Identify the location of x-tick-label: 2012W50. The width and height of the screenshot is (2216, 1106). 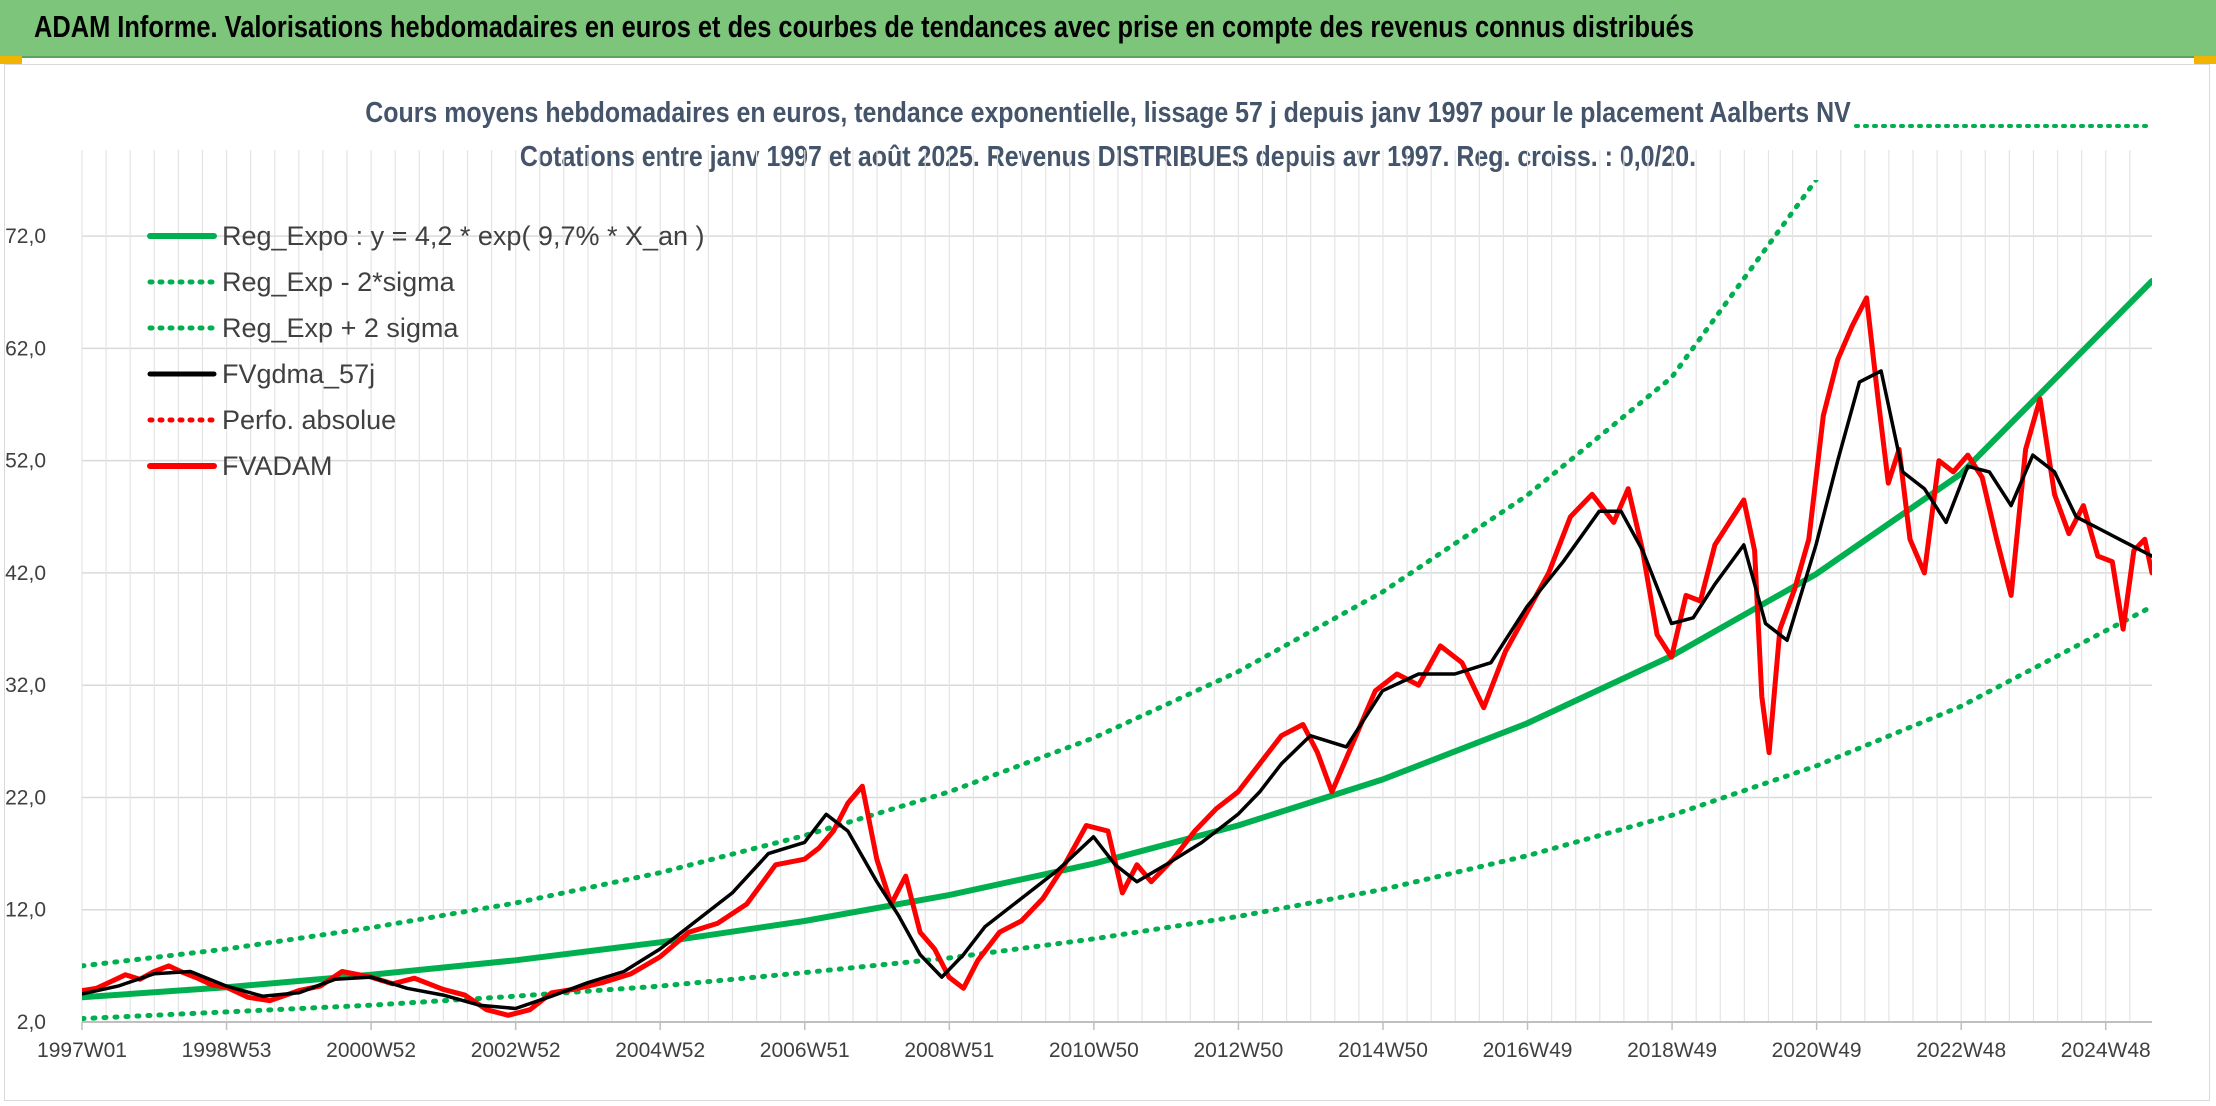
(1238, 1050).